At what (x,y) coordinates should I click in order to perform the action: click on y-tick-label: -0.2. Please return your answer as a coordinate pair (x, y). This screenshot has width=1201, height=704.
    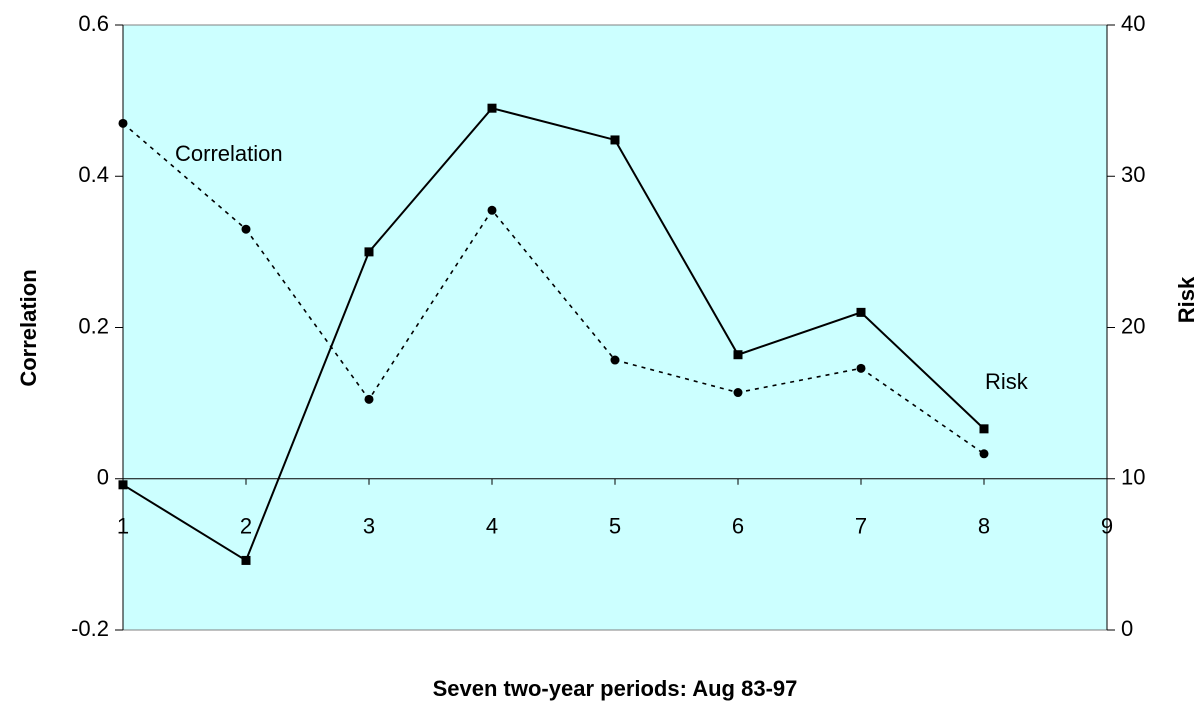
    Looking at the image, I should click on (90, 628).